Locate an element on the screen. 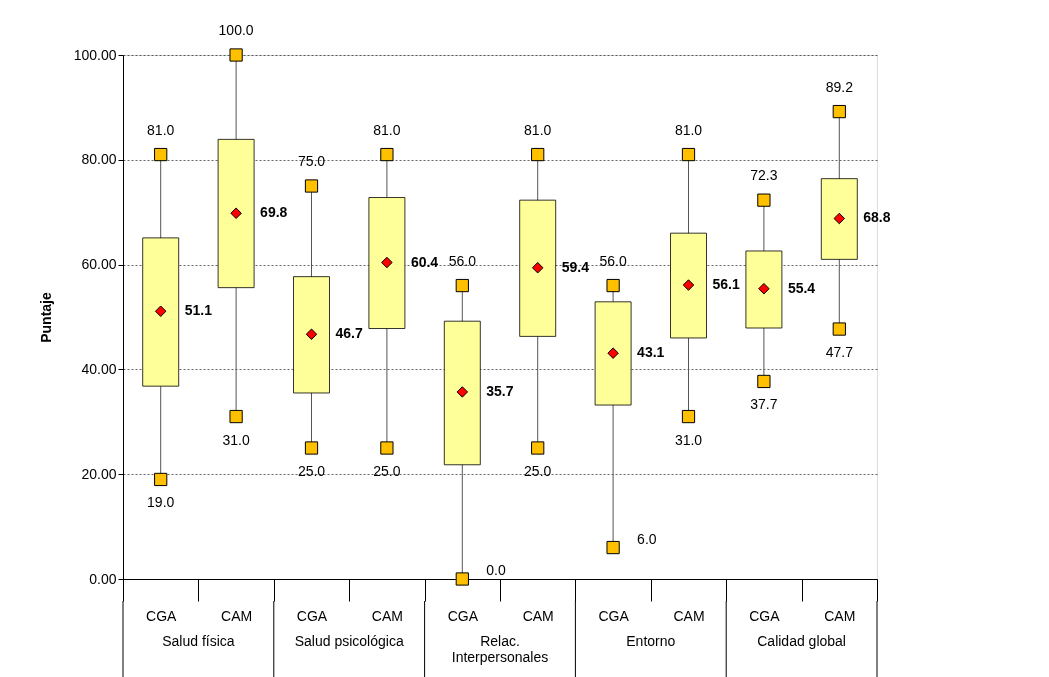  y-tick-label: 40.00 is located at coordinates (99, 368).